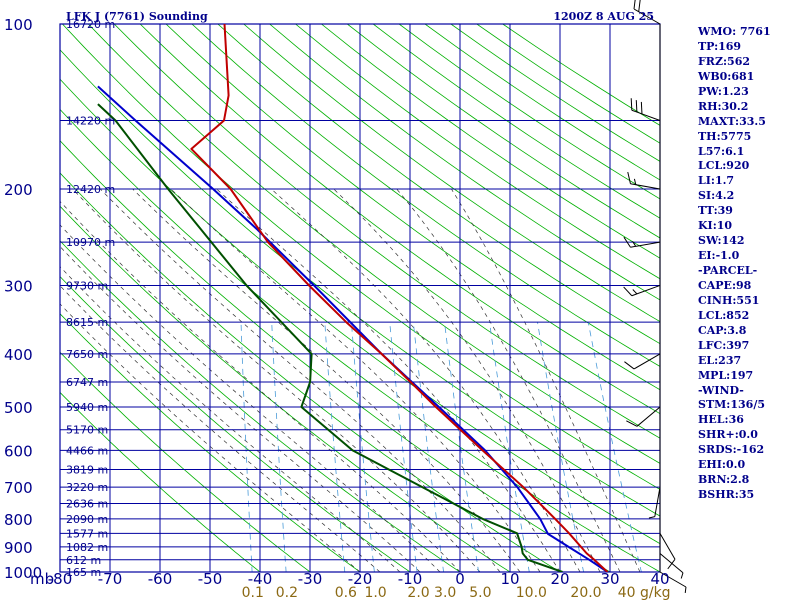  Describe the element at coordinates (721, 420) in the screenshot. I see `sounding-index: HEL:36` at that location.